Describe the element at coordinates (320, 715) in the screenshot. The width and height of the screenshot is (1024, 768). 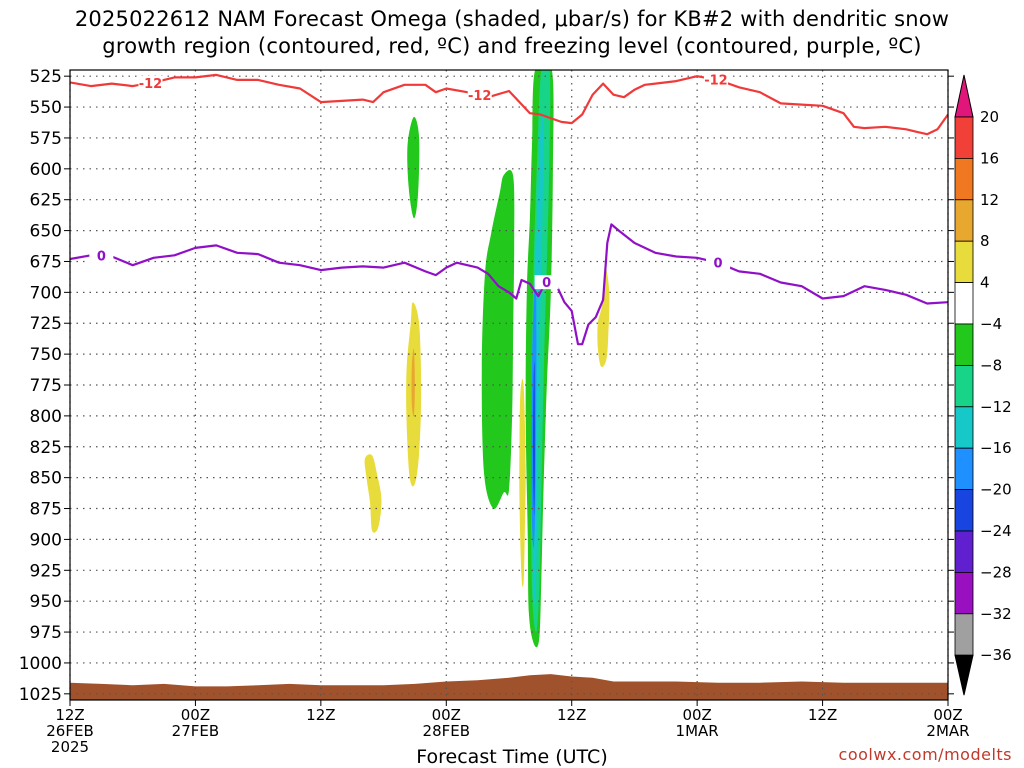
I see `x-tick-label-24-0: 12Z` at that location.